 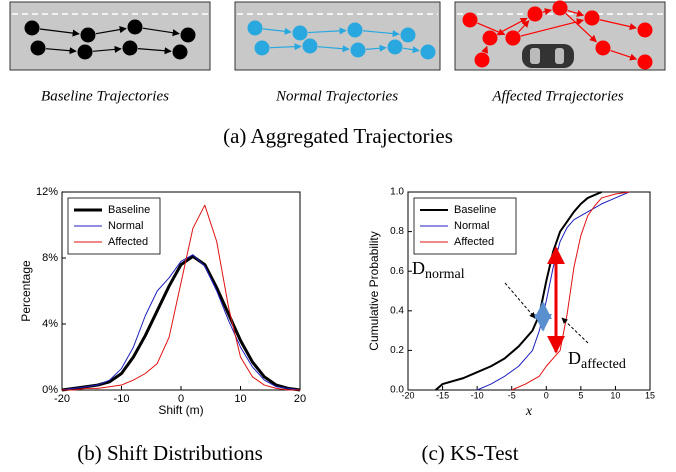 I want to click on annotation-subscript: normal, so click(x=445, y=274).